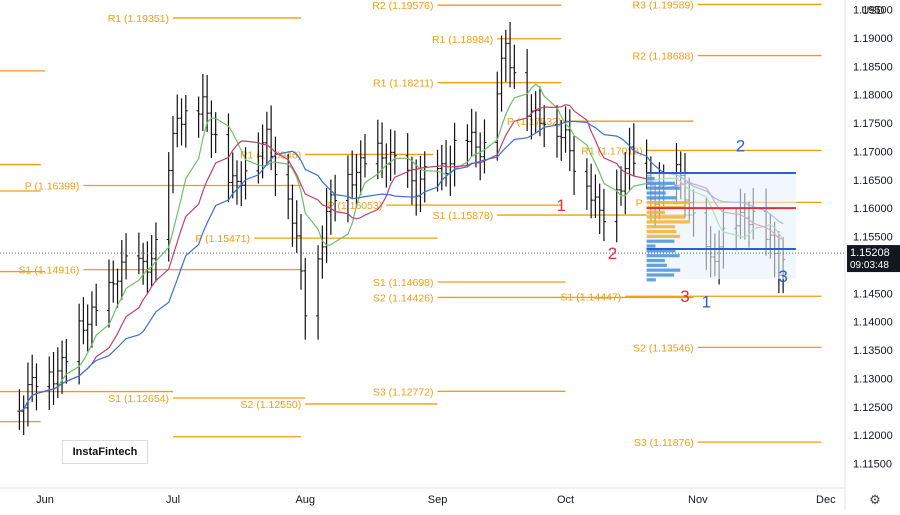  Describe the element at coordinates (873, 351) in the screenshot. I see `y-tick-label: 1.13500` at that location.